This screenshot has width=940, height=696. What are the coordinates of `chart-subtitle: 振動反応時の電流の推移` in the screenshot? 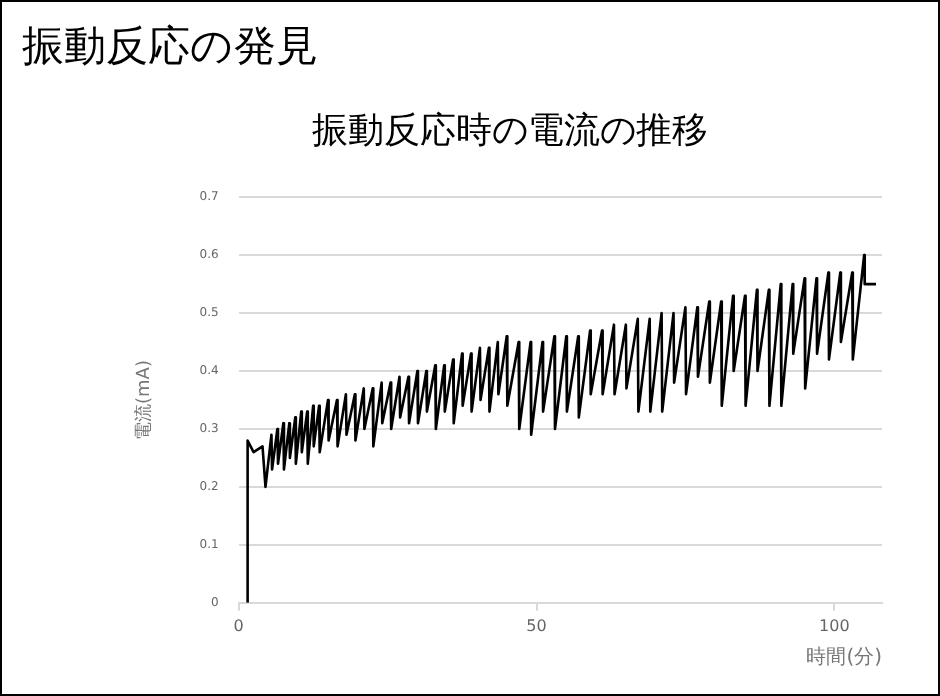 It's located at (510, 131).